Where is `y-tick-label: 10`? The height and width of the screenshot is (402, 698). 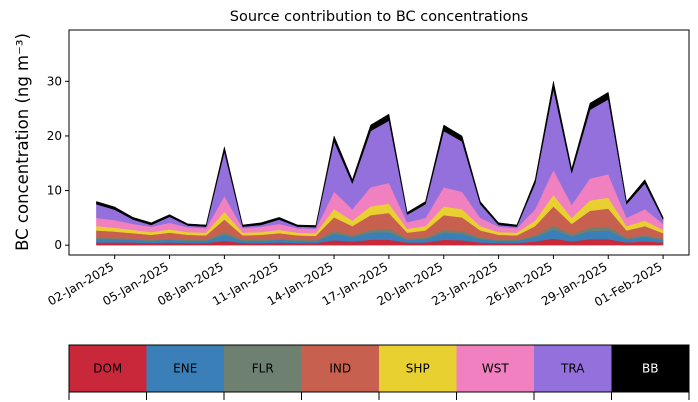
y-tick-label: 10 is located at coordinates (54, 191).